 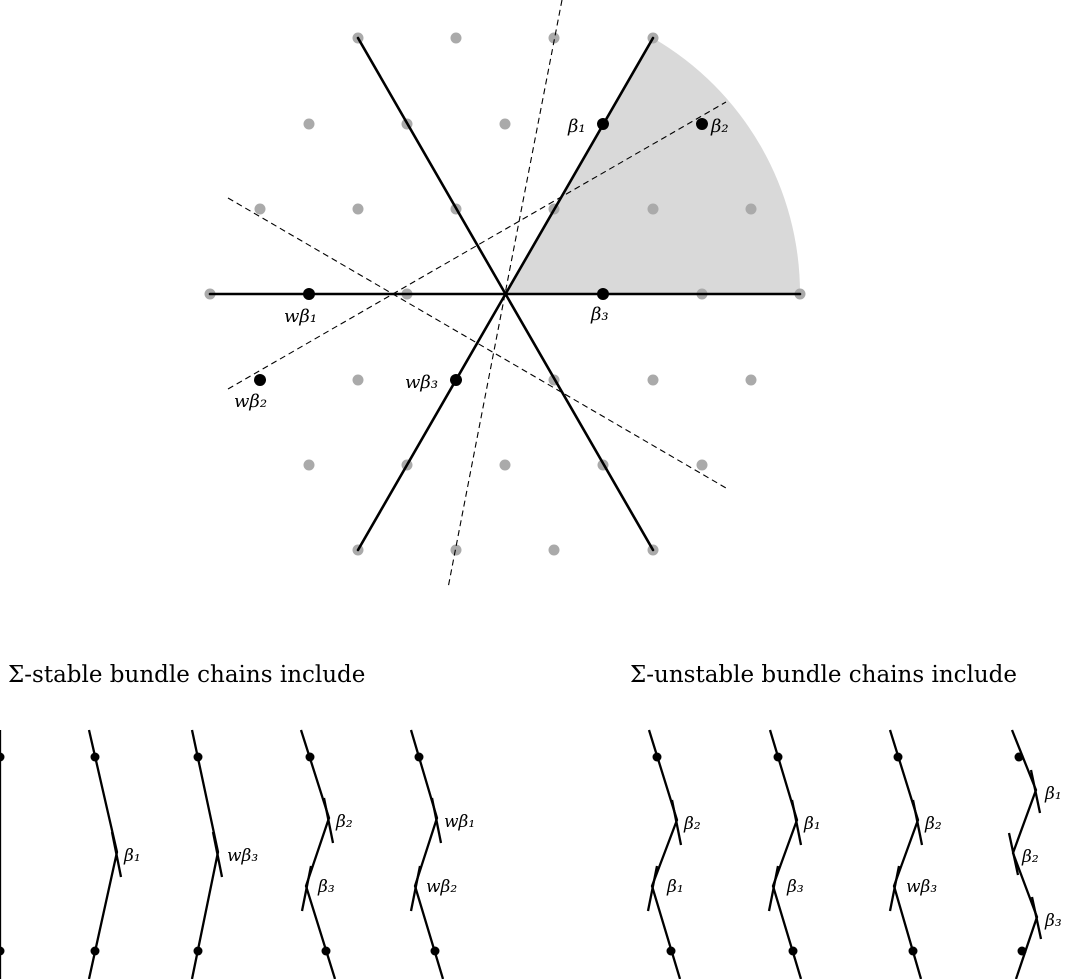 I want to click on stable-caption: Σ-stable bundle chains include, so click(x=187, y=675).